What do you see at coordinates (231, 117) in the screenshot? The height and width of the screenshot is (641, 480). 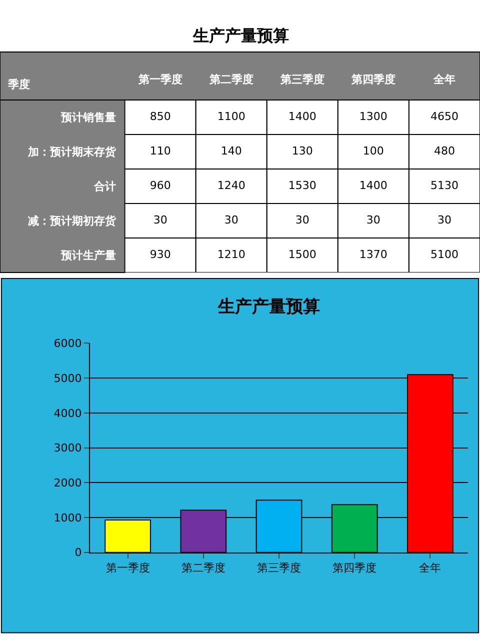 I see `data-label: 1100` at bounding box center [231, 117].